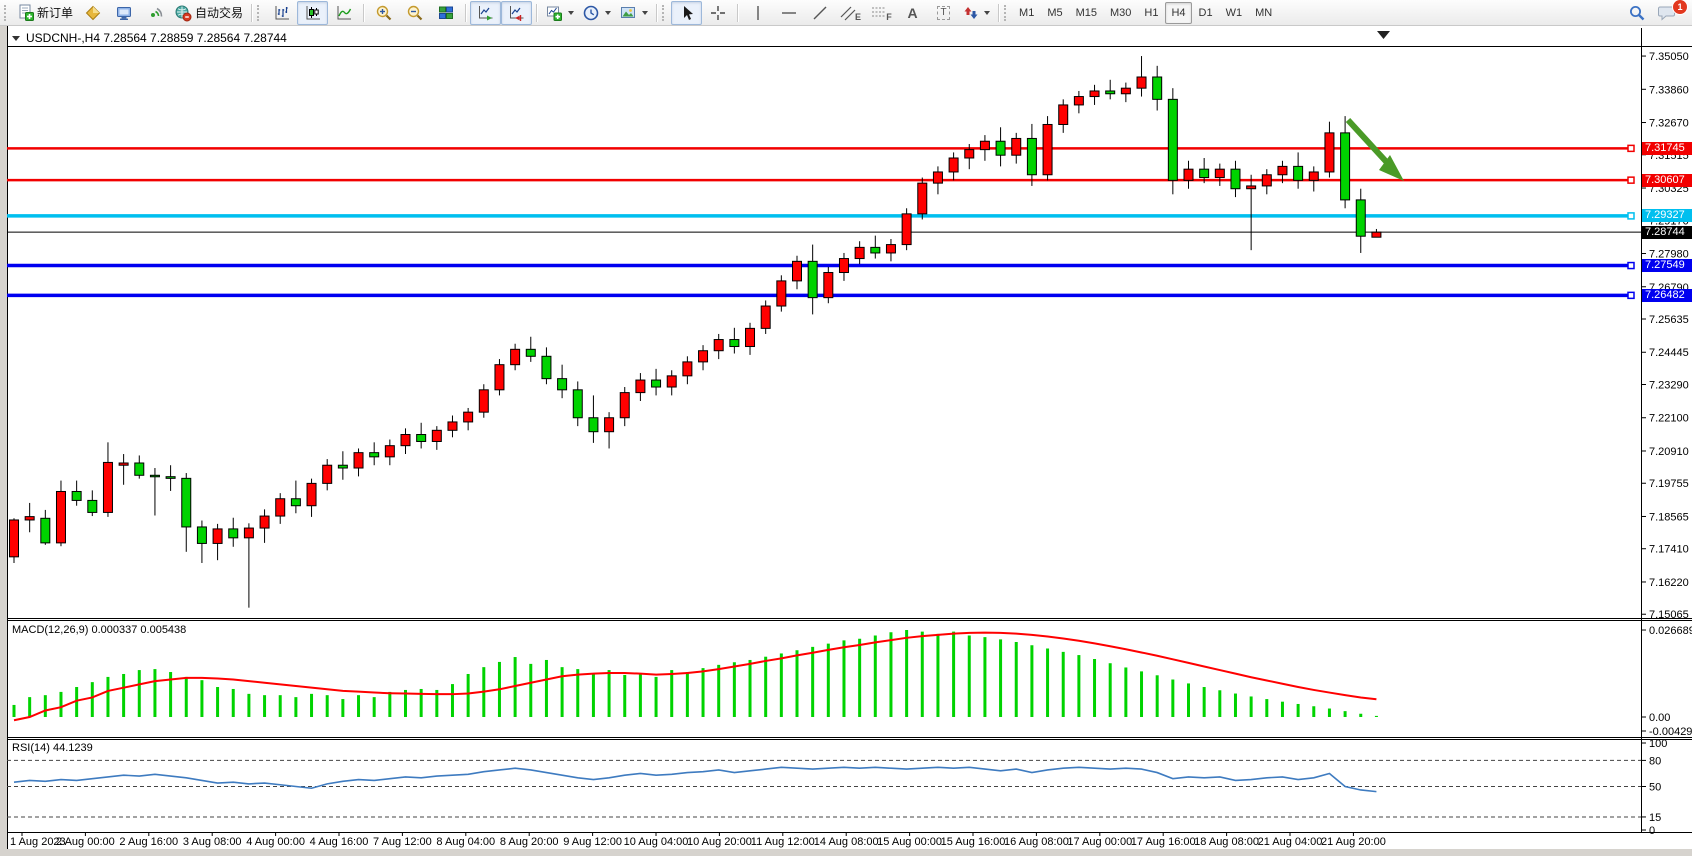  What do you see at coordinates (154, 13) in the screenshot?
I see `signals-button` at bounding box center [154, 13].